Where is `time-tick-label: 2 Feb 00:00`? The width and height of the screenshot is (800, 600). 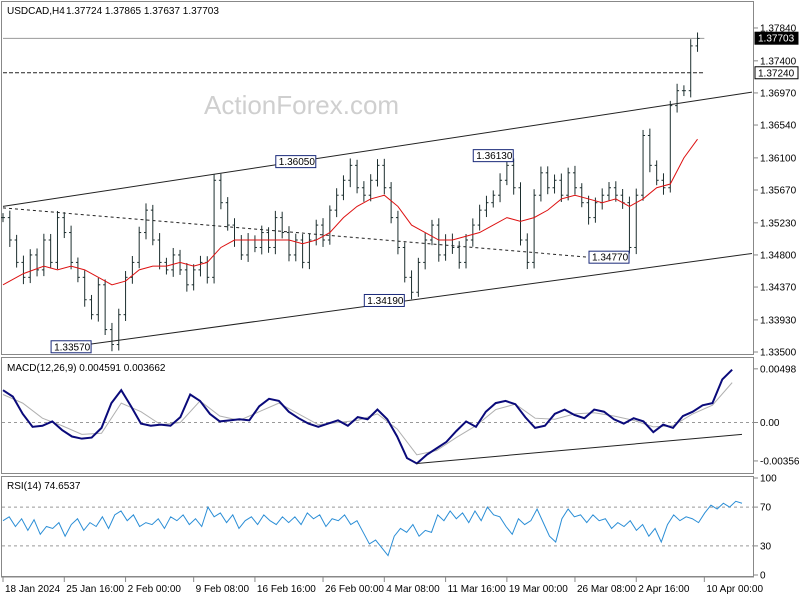
time-tick-label: 2 Feb 00:00 is located at coordinates (155, 589).